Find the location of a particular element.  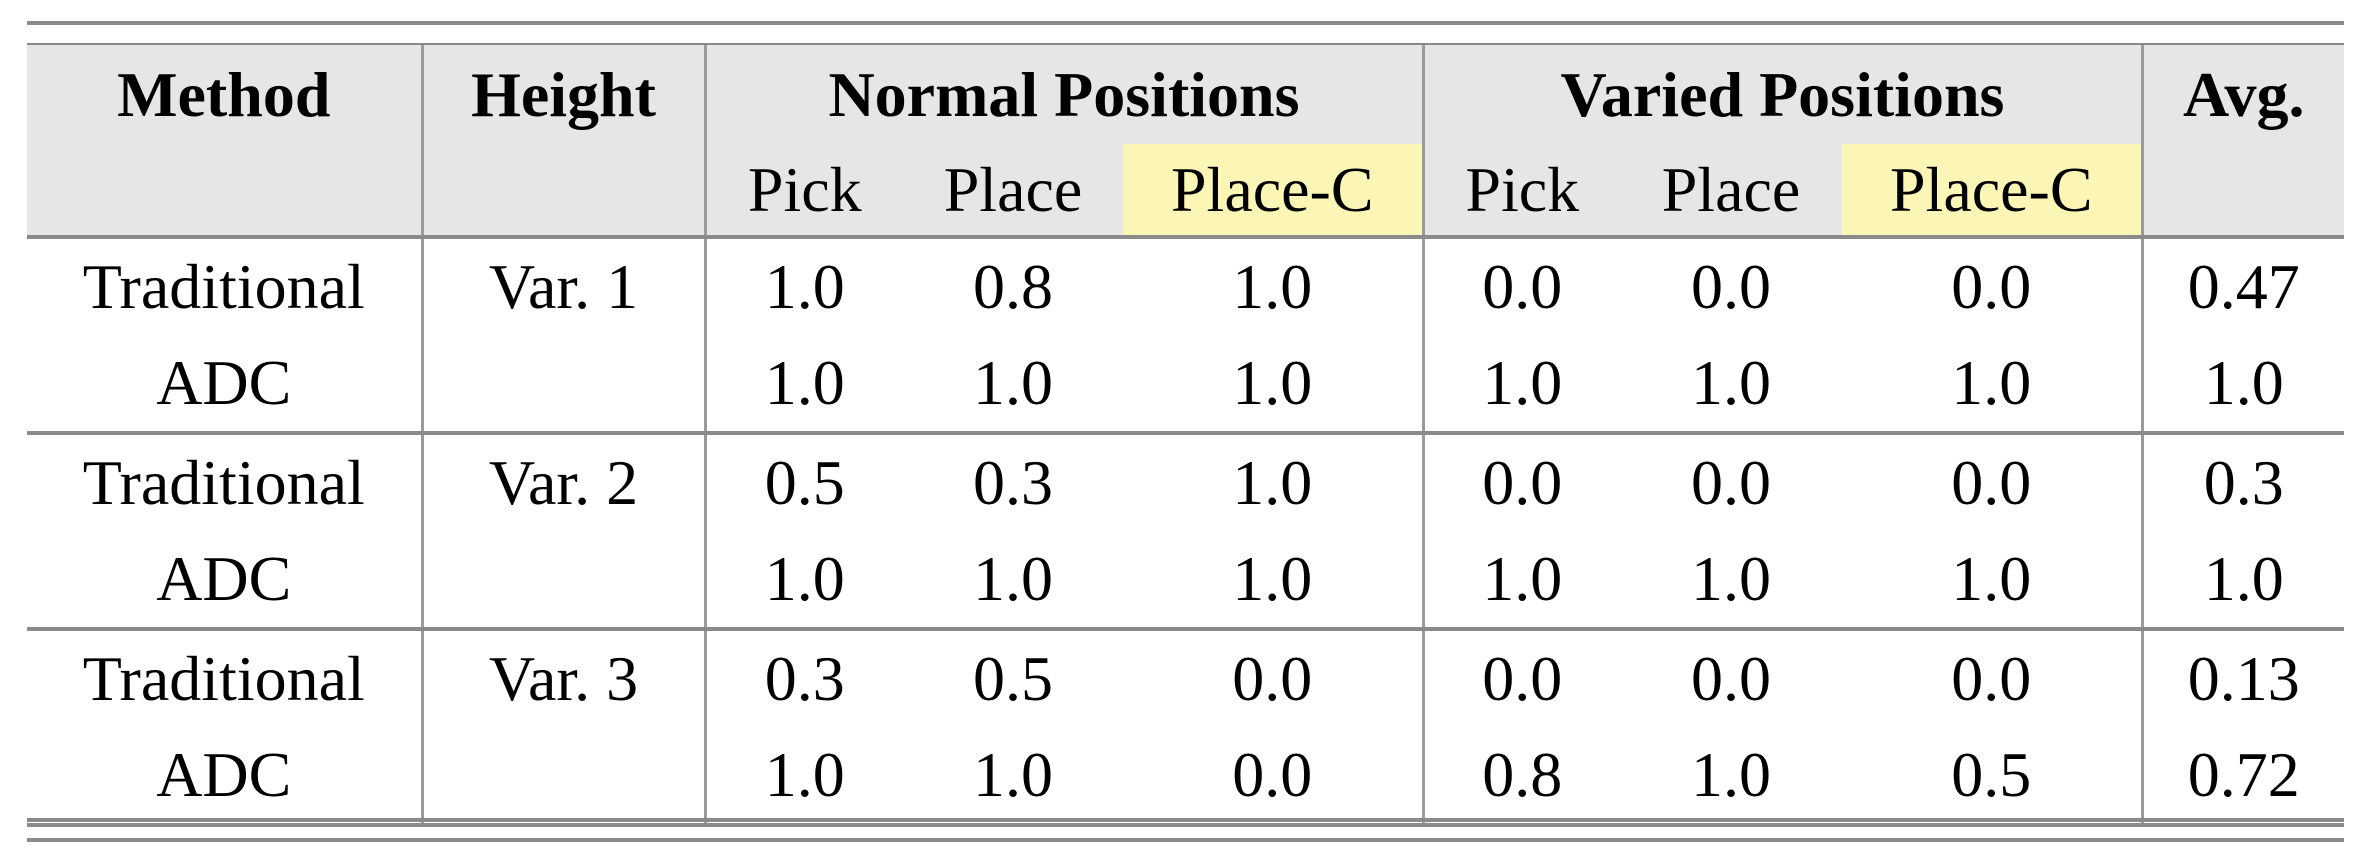

normal-place-cell: 0.8 is located at coordinates (1013, 285).